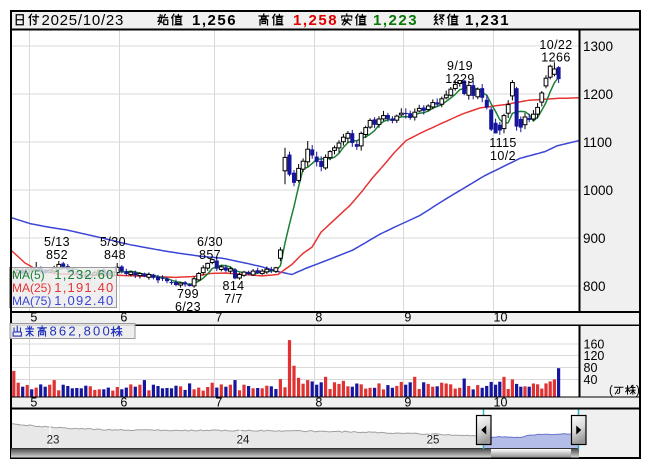  What do you see at coordinates (503, 156) in the screenshot?
I see `svg-text: 10/2` at bounding box center [503, 156].